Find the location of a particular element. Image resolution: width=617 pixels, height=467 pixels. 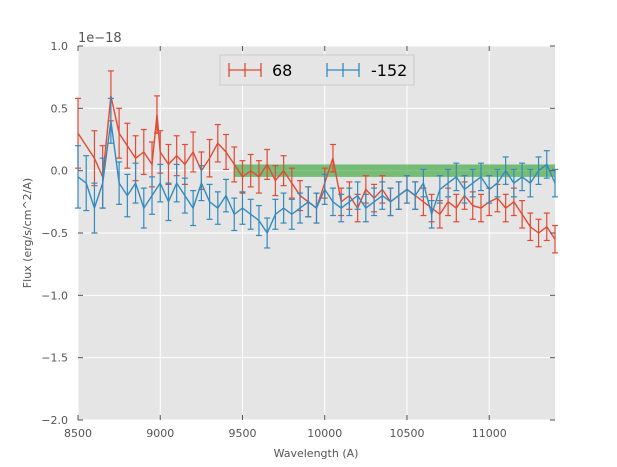

x-tick-label: 10500 is located at coordinates (406, 433).